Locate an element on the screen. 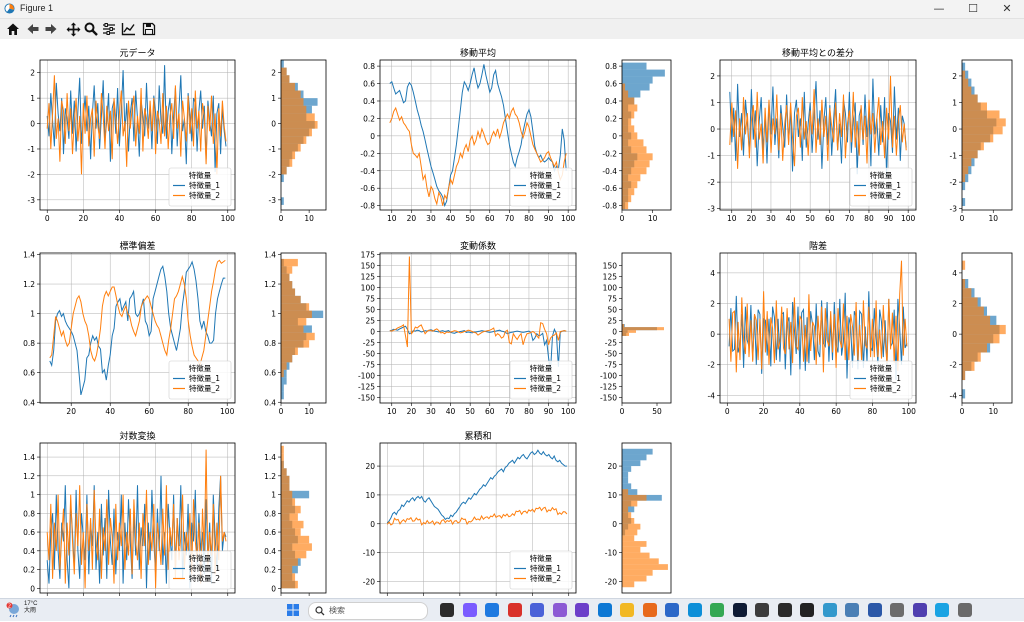  legend-title: 特徴量 is located at coordinates (541, 368).